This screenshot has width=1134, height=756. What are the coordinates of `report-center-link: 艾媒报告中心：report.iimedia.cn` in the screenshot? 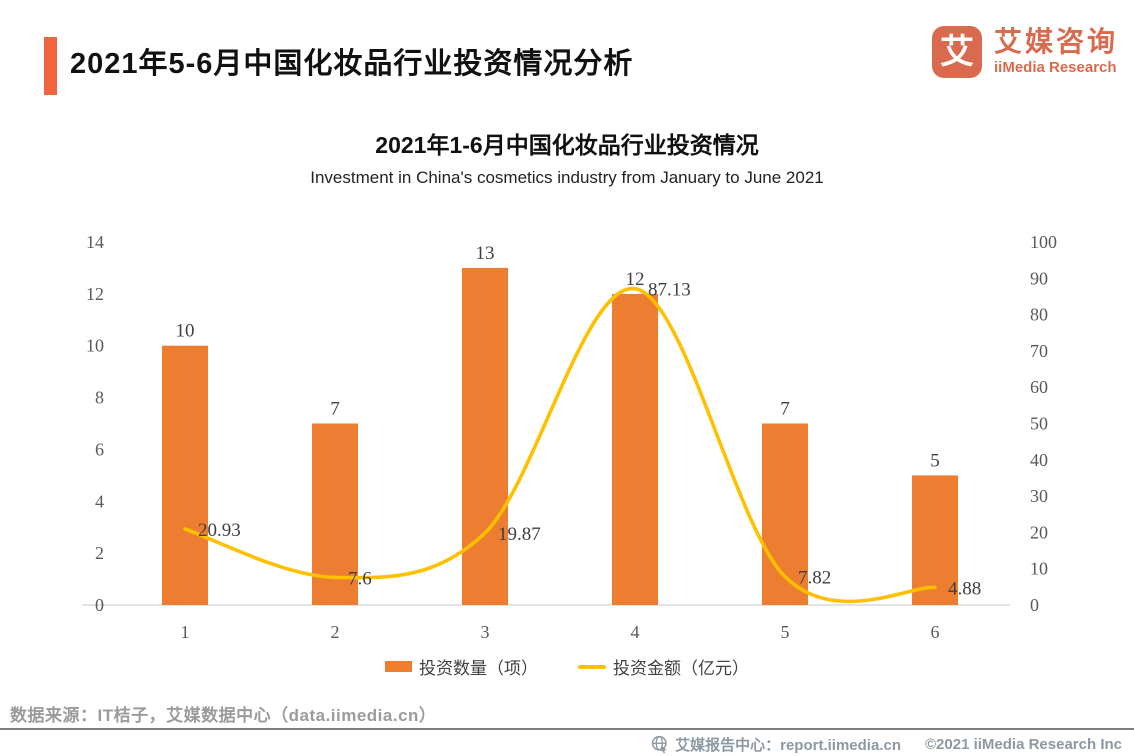 It's located at (788, 745).